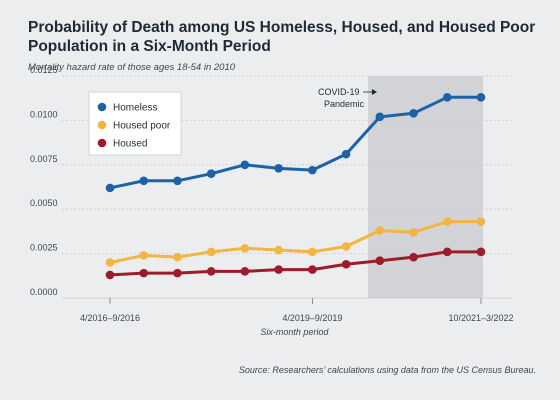 The image size is (560, 400). What do you see at coordinates (295, 263) in the screenshot?
I see `series-line-housed` at bounding box center [295, 263].